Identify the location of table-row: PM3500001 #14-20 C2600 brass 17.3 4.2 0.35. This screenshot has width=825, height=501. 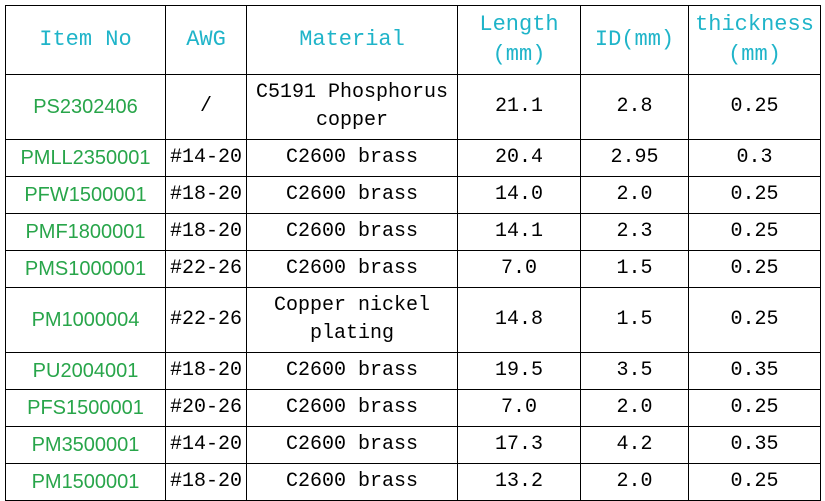
(413, 445).